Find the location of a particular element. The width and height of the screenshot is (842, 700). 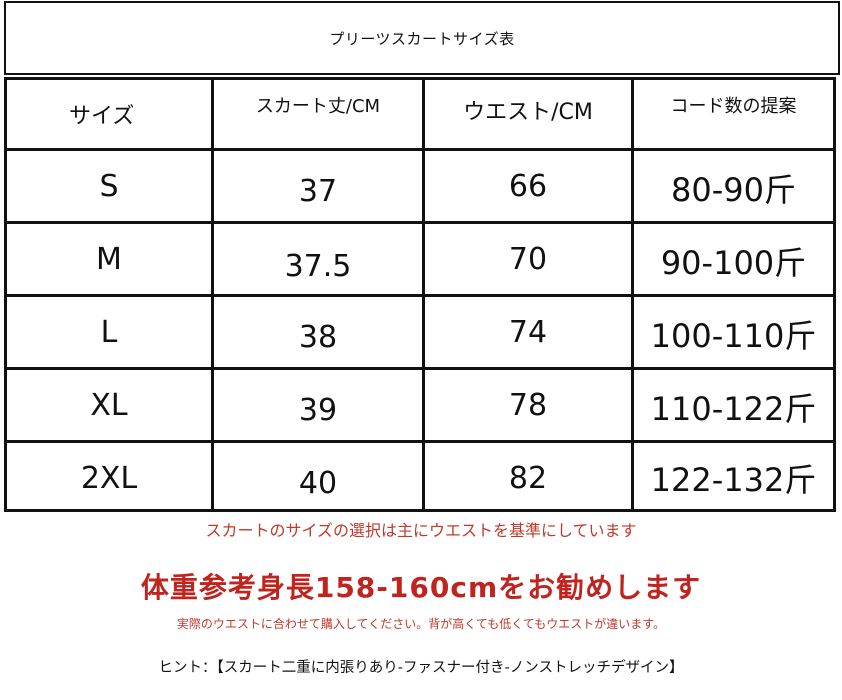

hint-text: ヒント：【スカート二重に内張りあり-ファスナー付き-ノンストレッチデザイン】 is located at coordinates (421, 668).